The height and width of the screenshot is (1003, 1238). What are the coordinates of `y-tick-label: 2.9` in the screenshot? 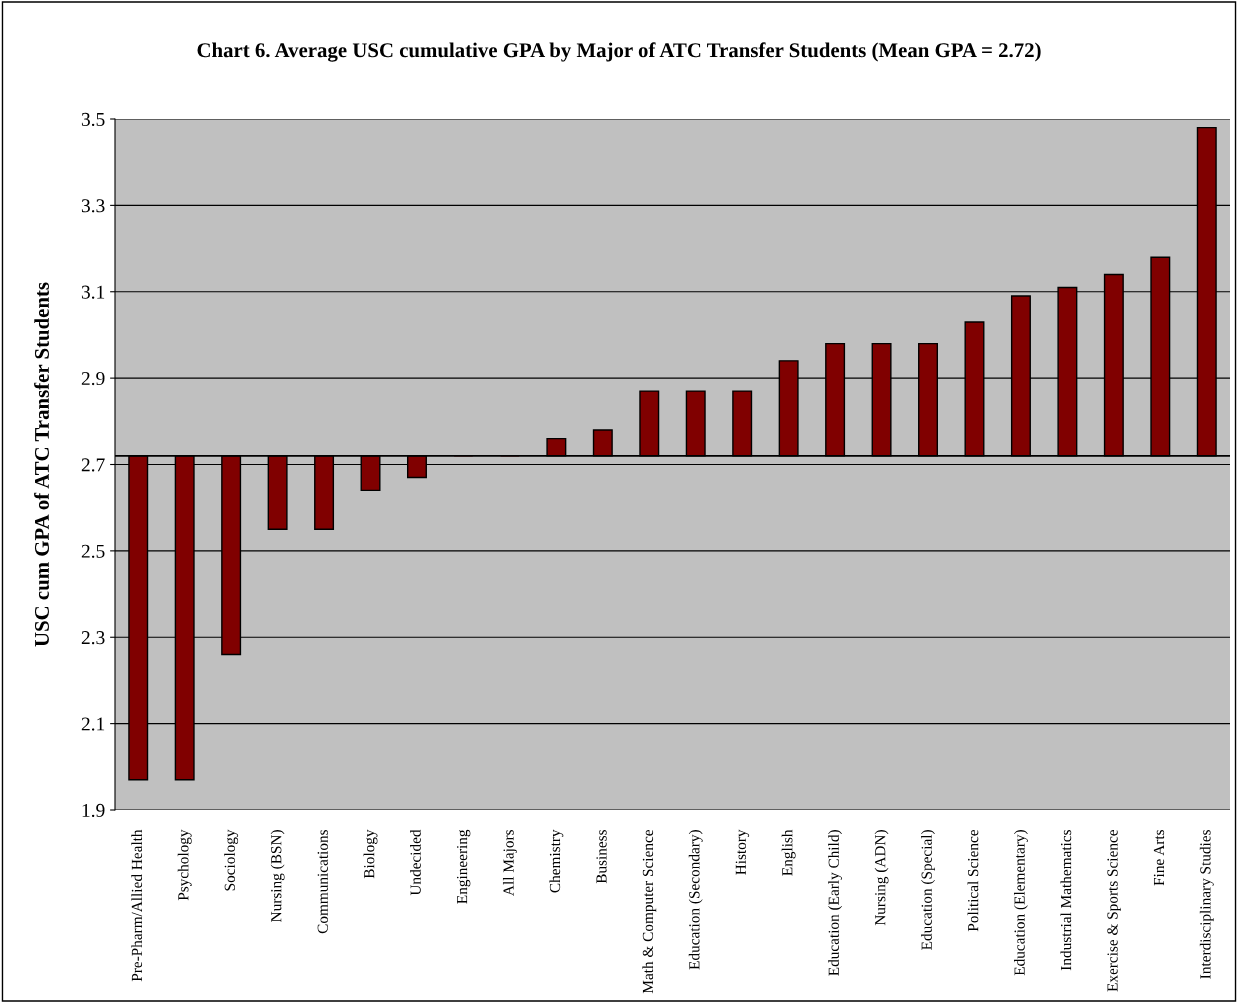 It's located at (93, 379).